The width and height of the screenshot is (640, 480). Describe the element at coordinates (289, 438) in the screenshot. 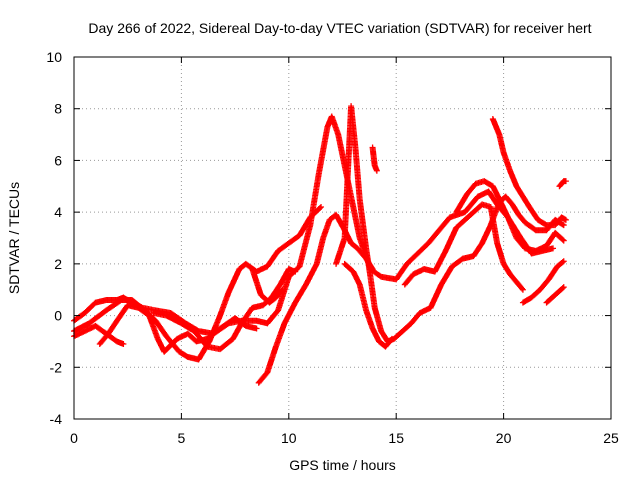

I see `x-tick-label: 10` at that location.